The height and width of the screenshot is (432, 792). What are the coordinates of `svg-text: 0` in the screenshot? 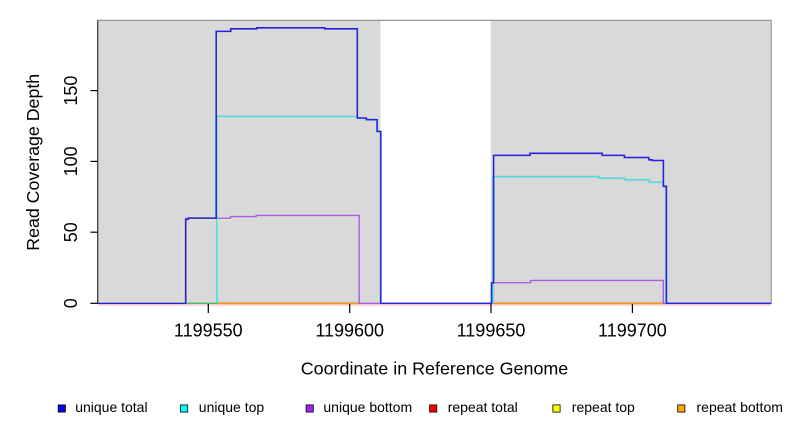 It's located at (71, 303).